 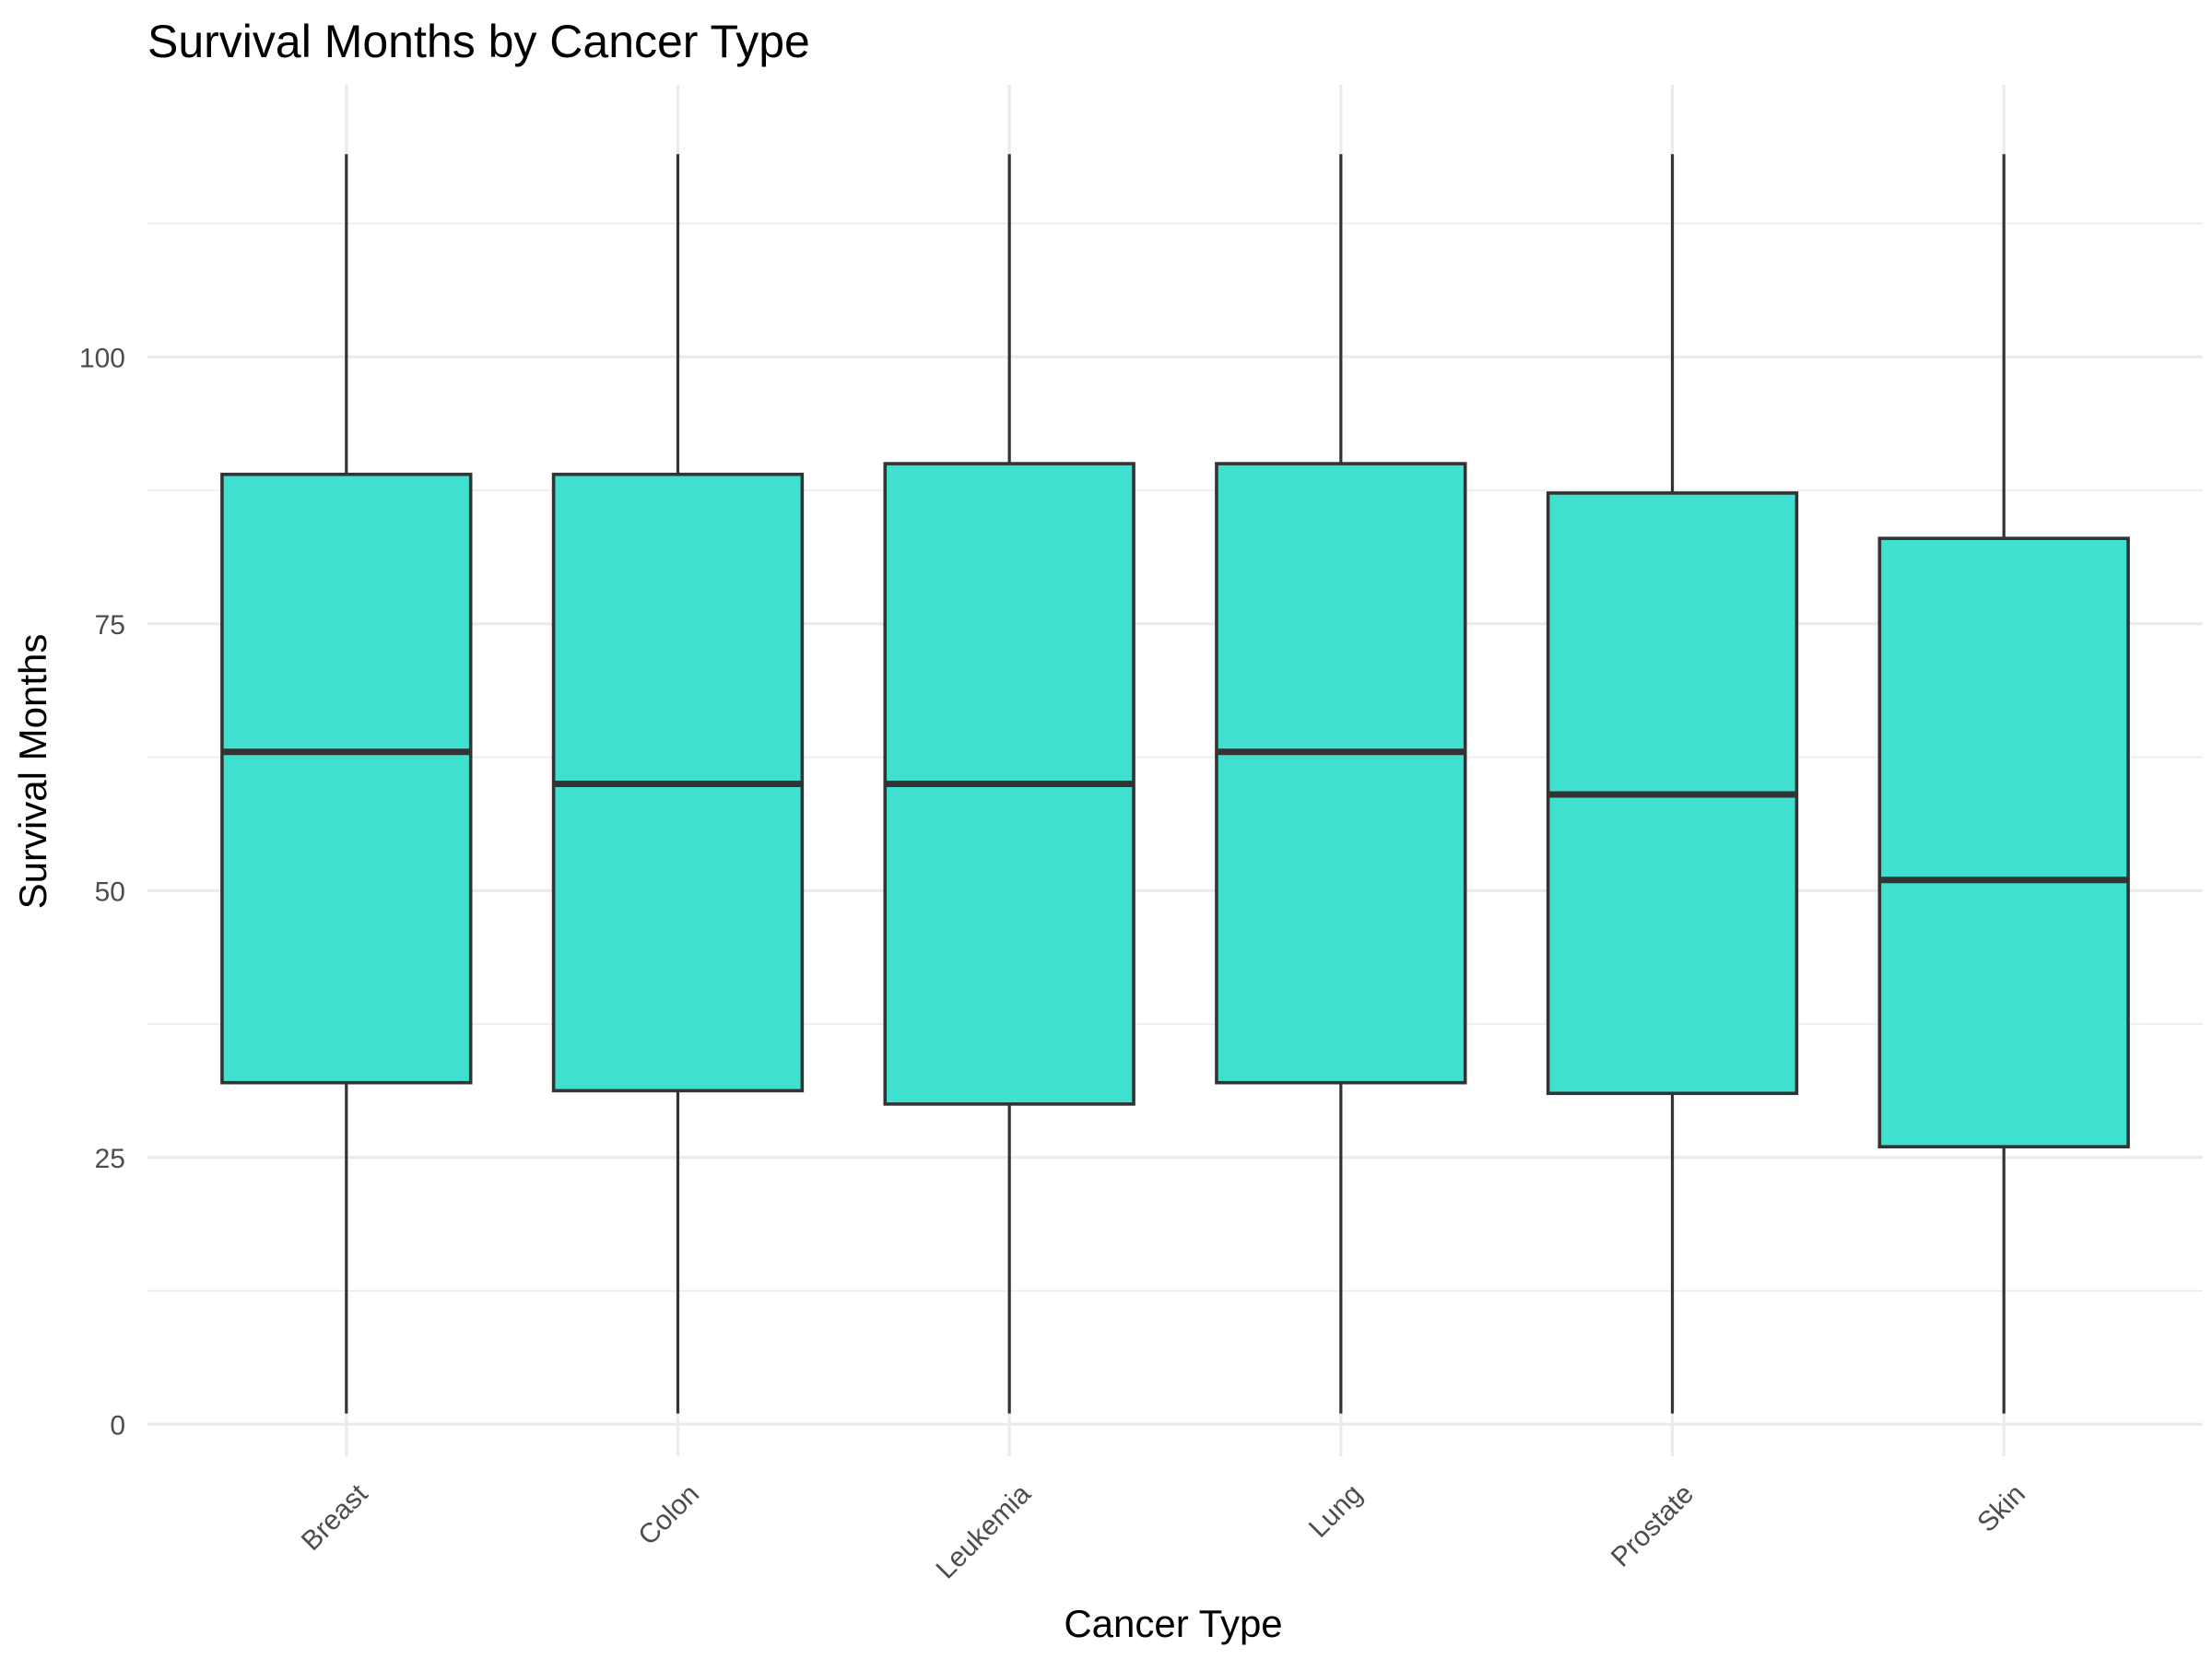 What do you see at coordinates (2001, 1508) in the screenshot?
I see `x-tick-label: Skin` at bounding box center [2001, 1508].